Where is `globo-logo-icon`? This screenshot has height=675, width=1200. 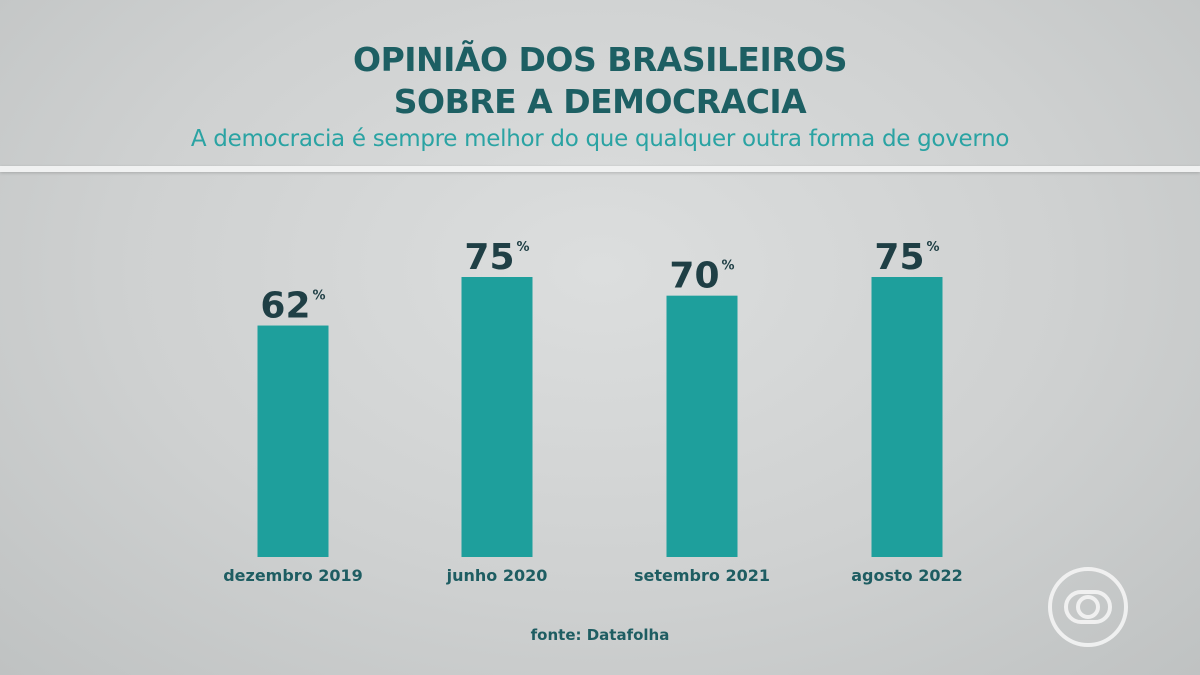
globo-logo-icon is located at coordinates (1088, 607).